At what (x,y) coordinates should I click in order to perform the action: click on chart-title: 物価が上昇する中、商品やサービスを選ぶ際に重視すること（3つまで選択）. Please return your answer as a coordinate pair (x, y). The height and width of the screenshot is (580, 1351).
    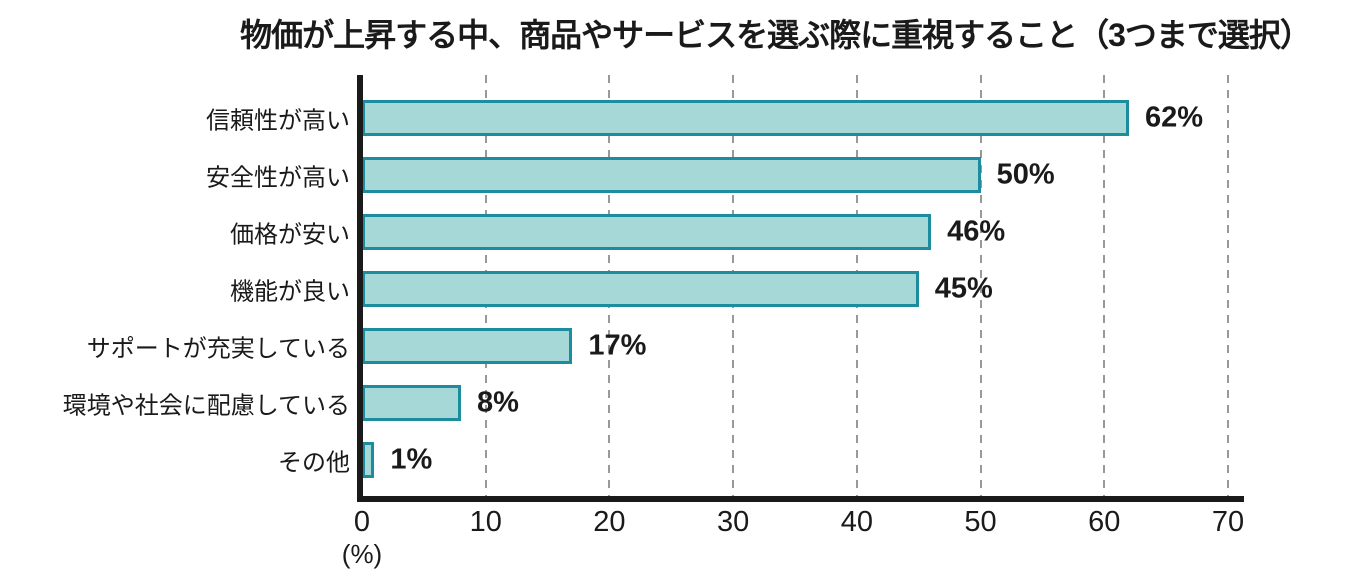
    Looking at the image, I should click on (776, 35).